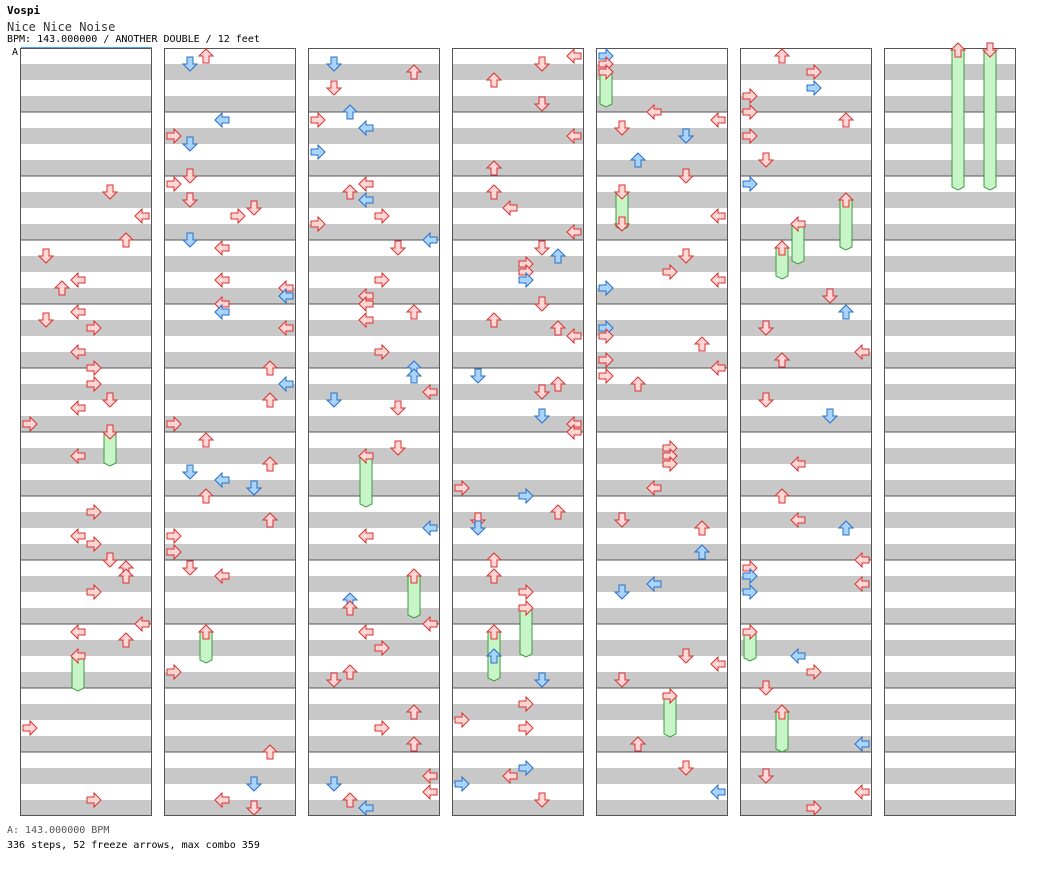  What do you see at coordinates (15, 52) in the screenshot?
I see `bpm-marker-label: A` at bounding box center [15, 52].